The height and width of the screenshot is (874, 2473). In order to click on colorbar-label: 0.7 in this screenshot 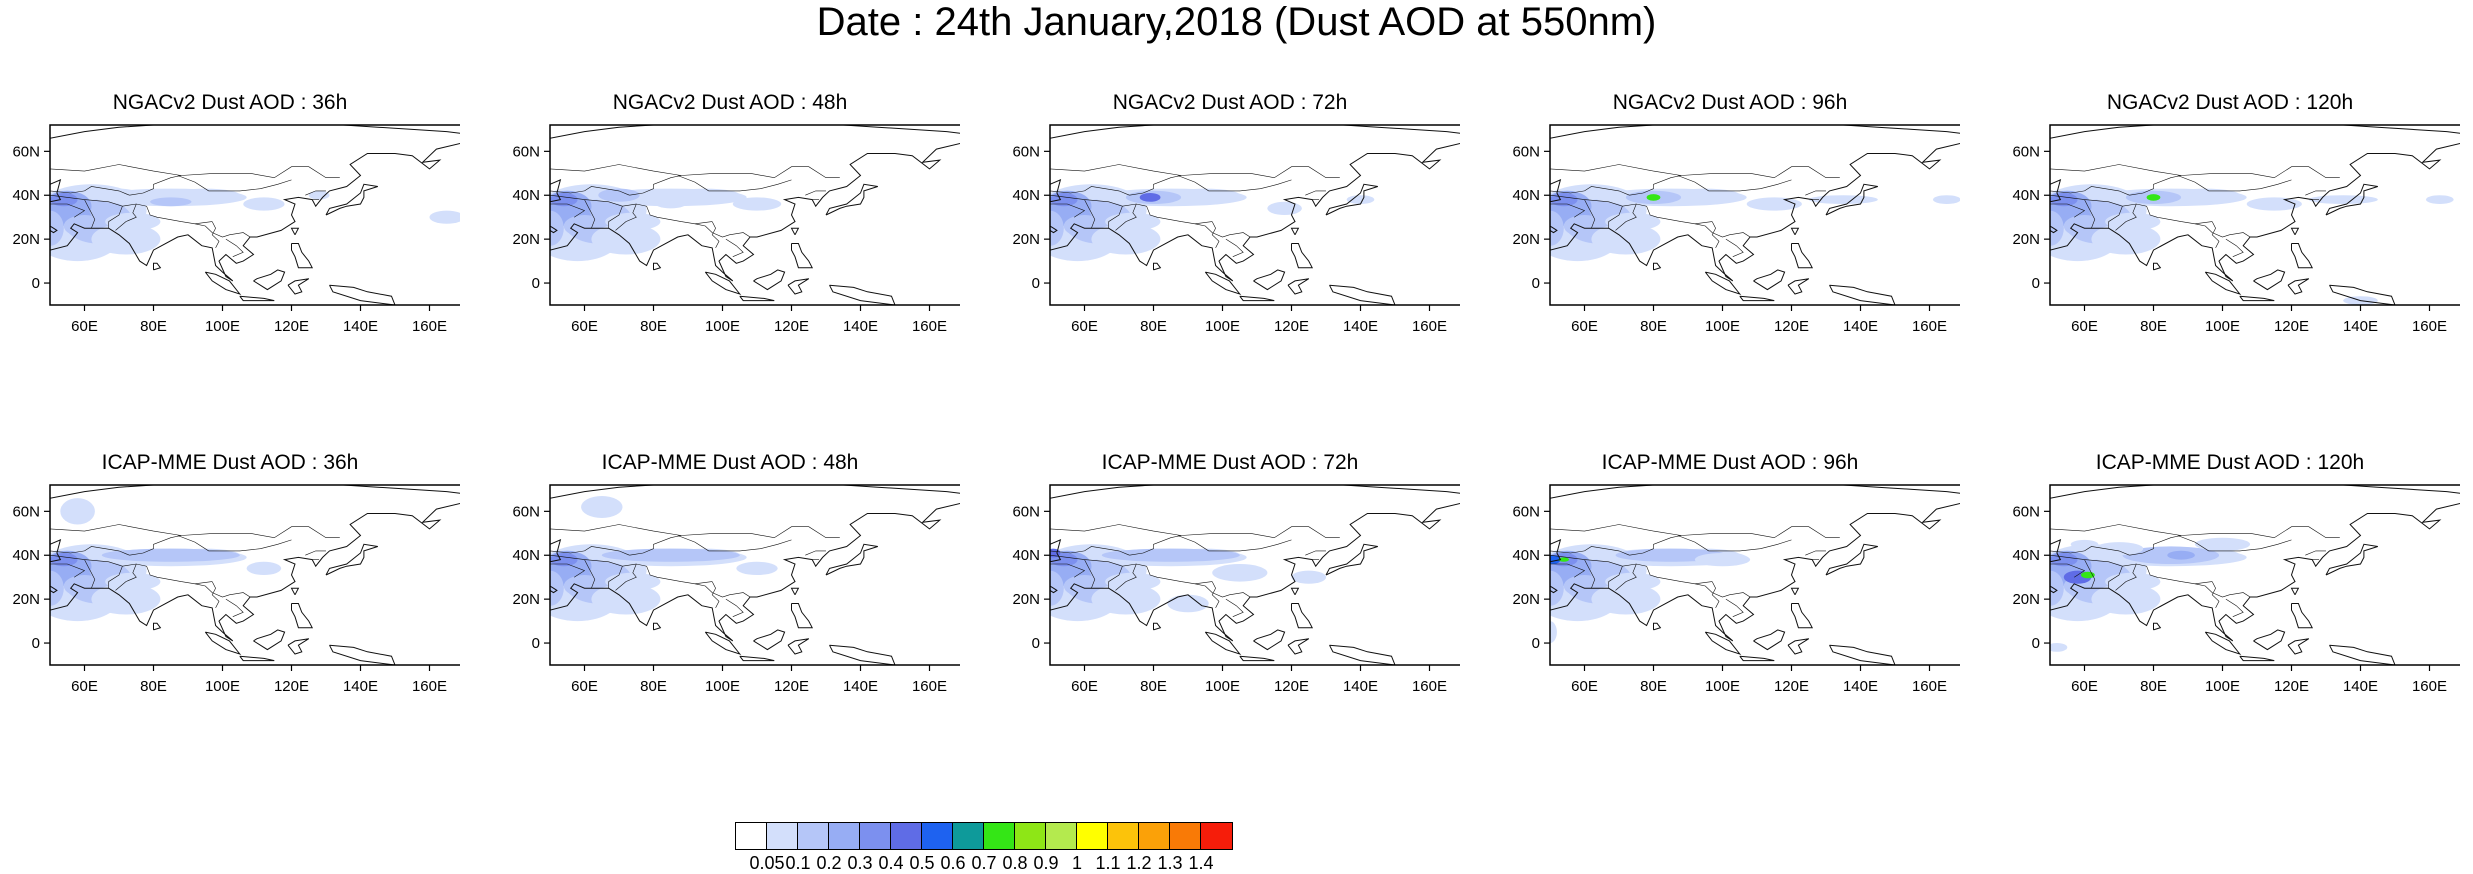, I will do `click(984, 863)`.